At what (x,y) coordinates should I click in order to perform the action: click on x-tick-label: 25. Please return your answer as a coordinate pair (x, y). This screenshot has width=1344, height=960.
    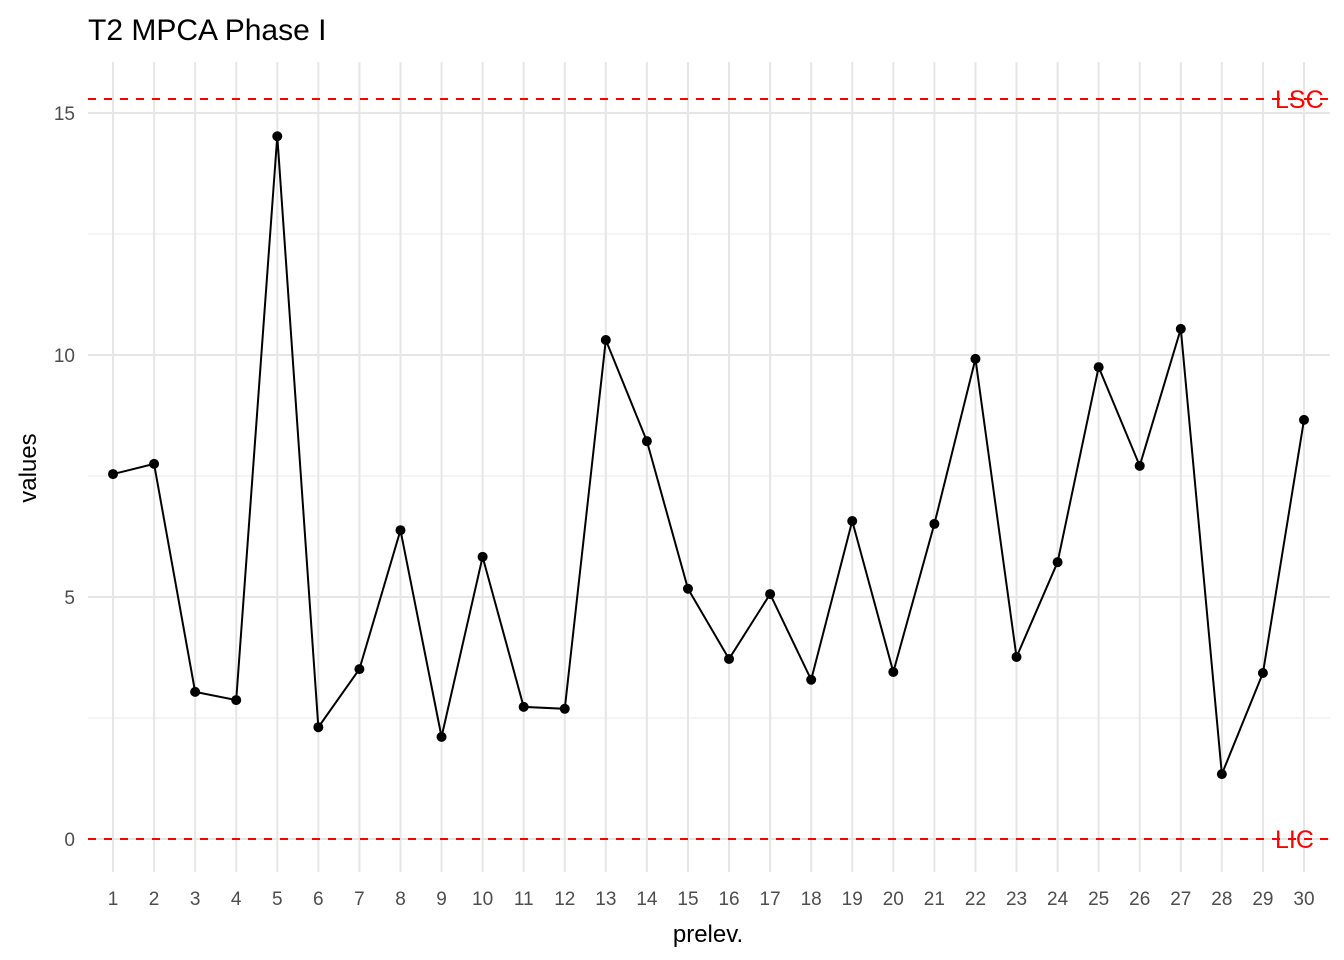
    Looking at the image, I should click on (1098, 899).